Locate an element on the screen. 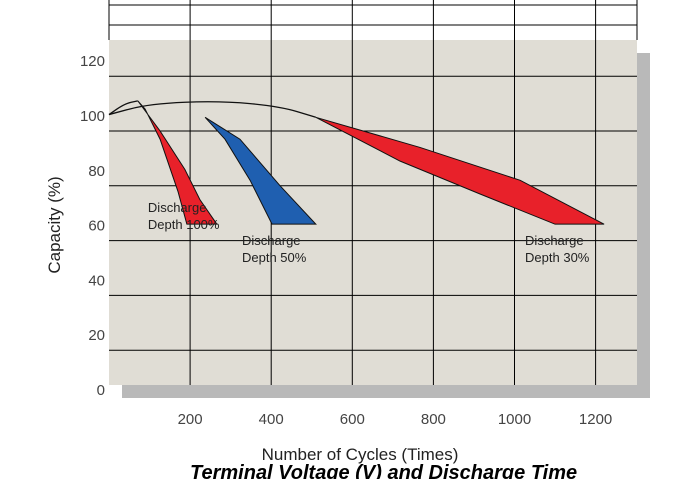 The image size is (690, 479). series-label: Discharge Depth 100% is located at coordinates (183, 216).